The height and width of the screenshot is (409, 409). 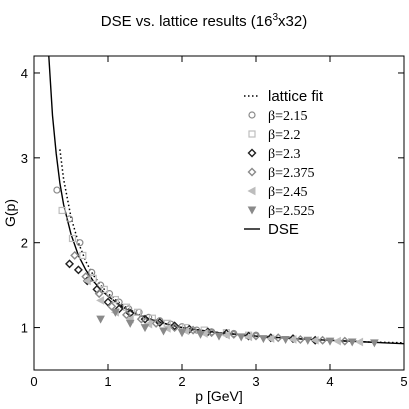 What do you see at coordinates (252, 153) in the screenshot?
I see `legend-marker--2-3` at bounding box center [252, 153].